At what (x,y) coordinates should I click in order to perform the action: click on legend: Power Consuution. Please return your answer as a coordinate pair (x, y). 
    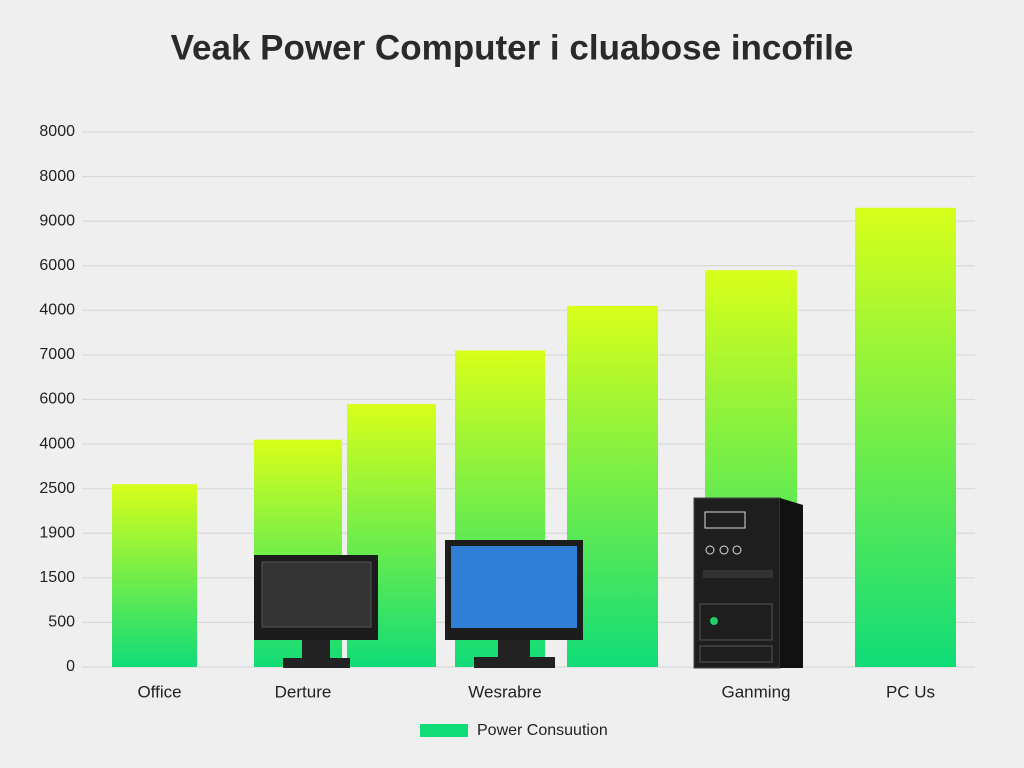
    Looking at the image, I should click on (514, 730).